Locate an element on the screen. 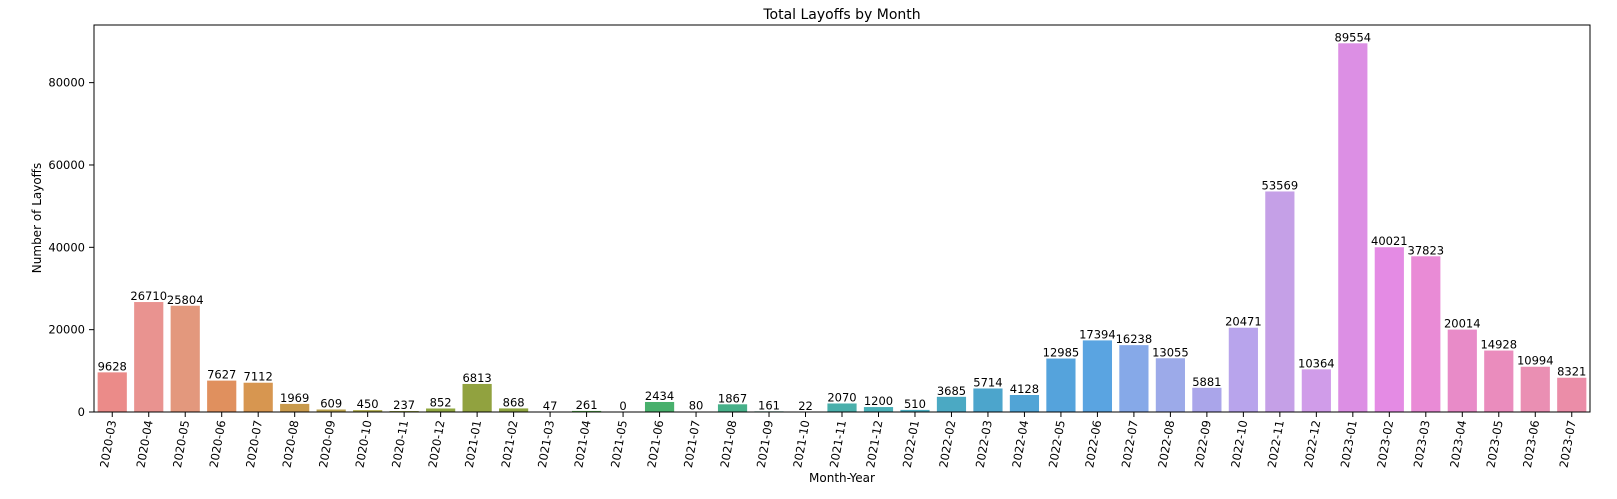 The width and height of the screenshot is (1617, 499). y-axis-title: Number of Layoffs is located at coordinates (37, 218).